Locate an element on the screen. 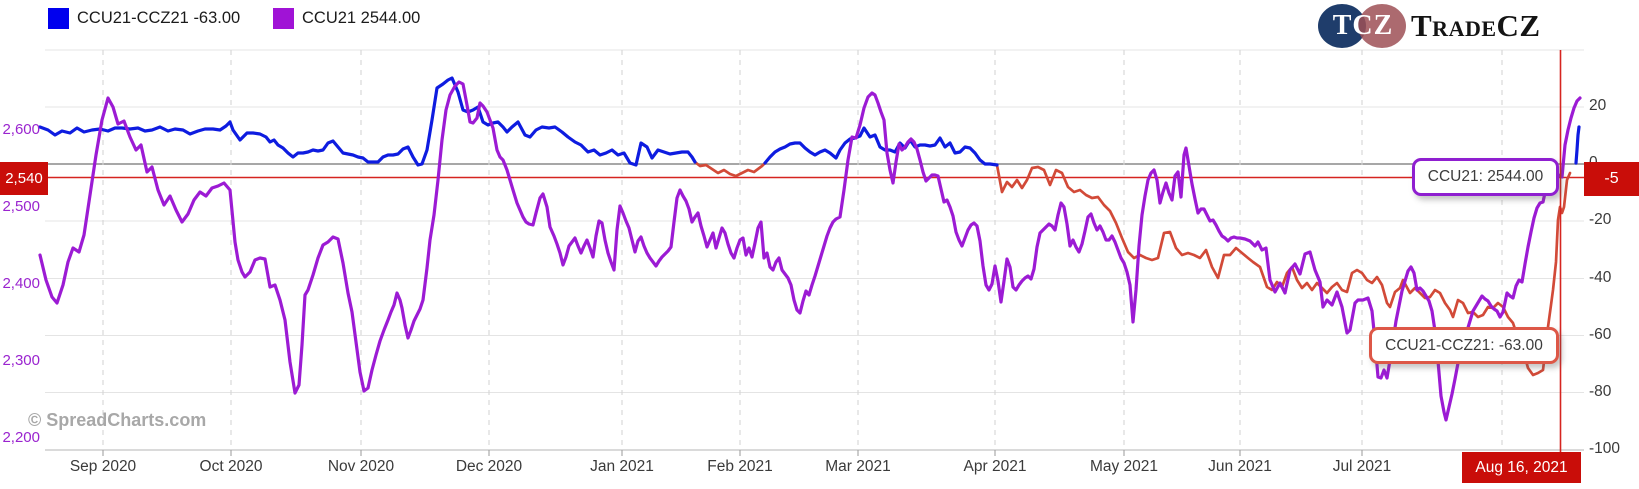 The height and width of the screenshot is (489, 1639). x-axis-tick-label: Jul 2021 is located at coordinates (1362, 466).